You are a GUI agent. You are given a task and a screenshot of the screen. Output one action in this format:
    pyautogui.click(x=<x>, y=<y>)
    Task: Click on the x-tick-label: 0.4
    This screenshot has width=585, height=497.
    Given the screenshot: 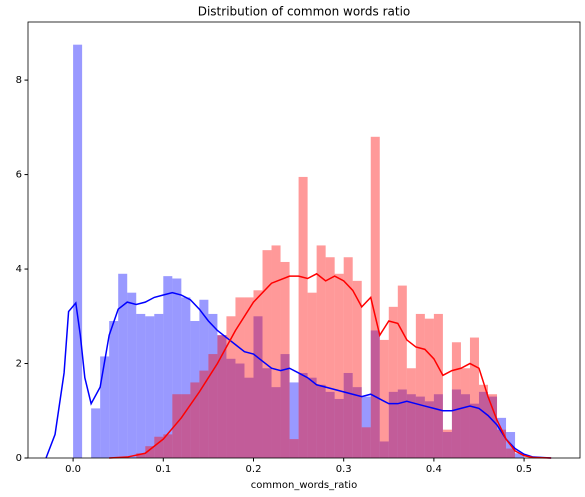 What is the action you would take?
    pyautogui.click(x=434, y=469)
    